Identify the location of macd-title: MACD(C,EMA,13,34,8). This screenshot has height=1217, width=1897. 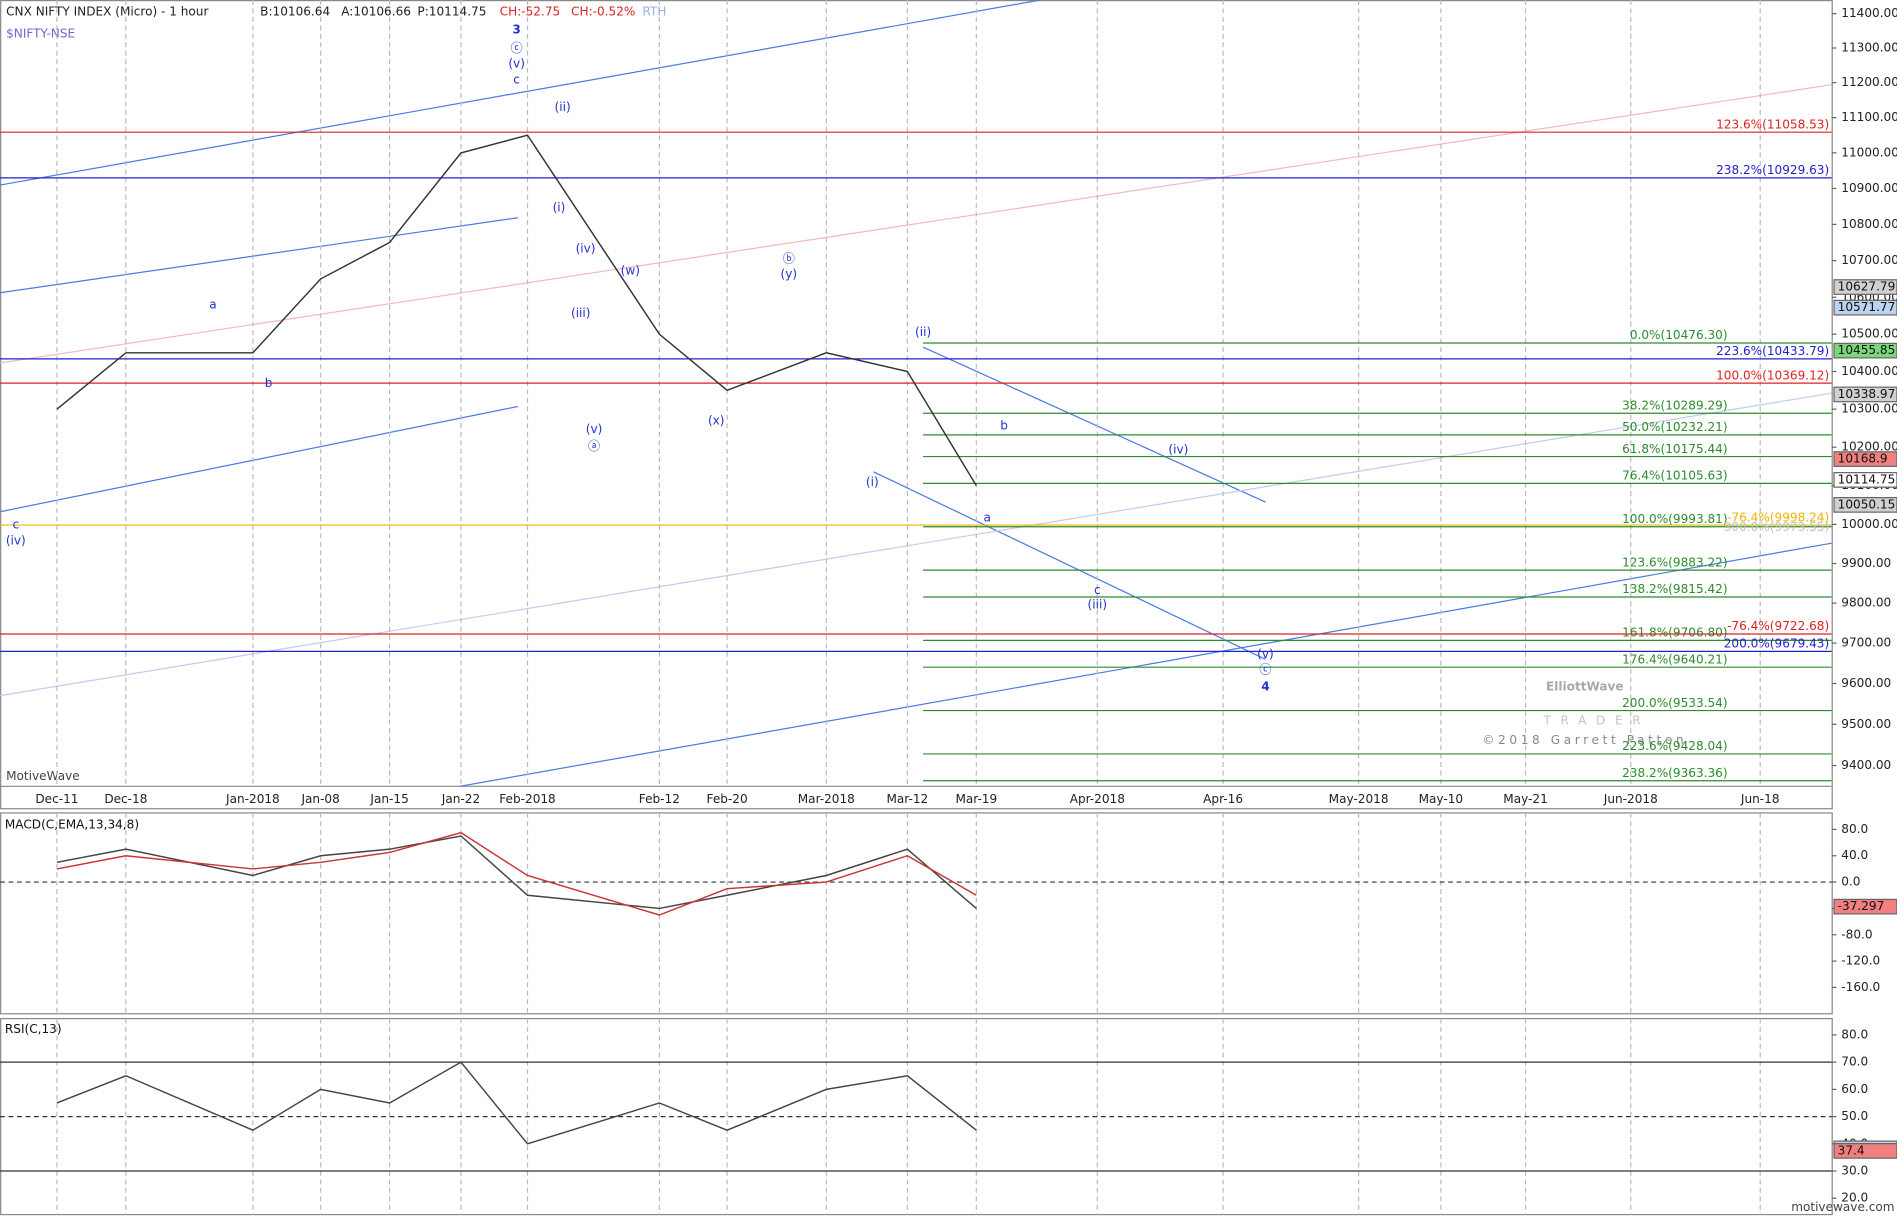
(72, 825).